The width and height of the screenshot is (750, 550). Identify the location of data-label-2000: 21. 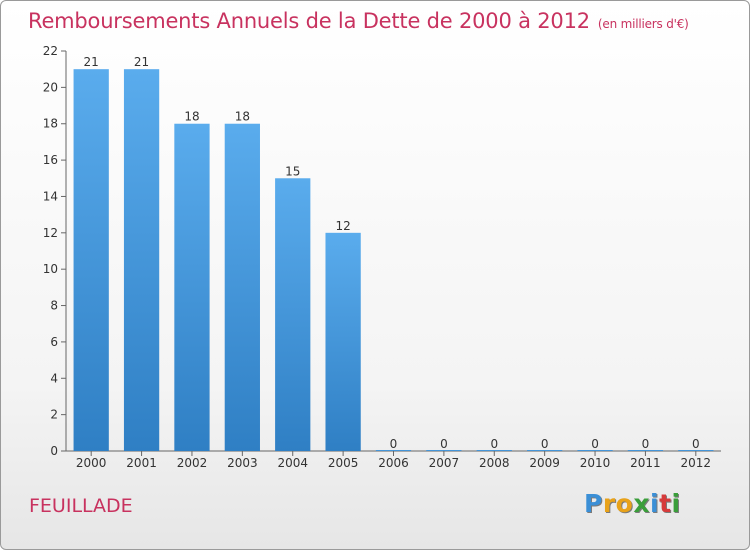
(91, 62).